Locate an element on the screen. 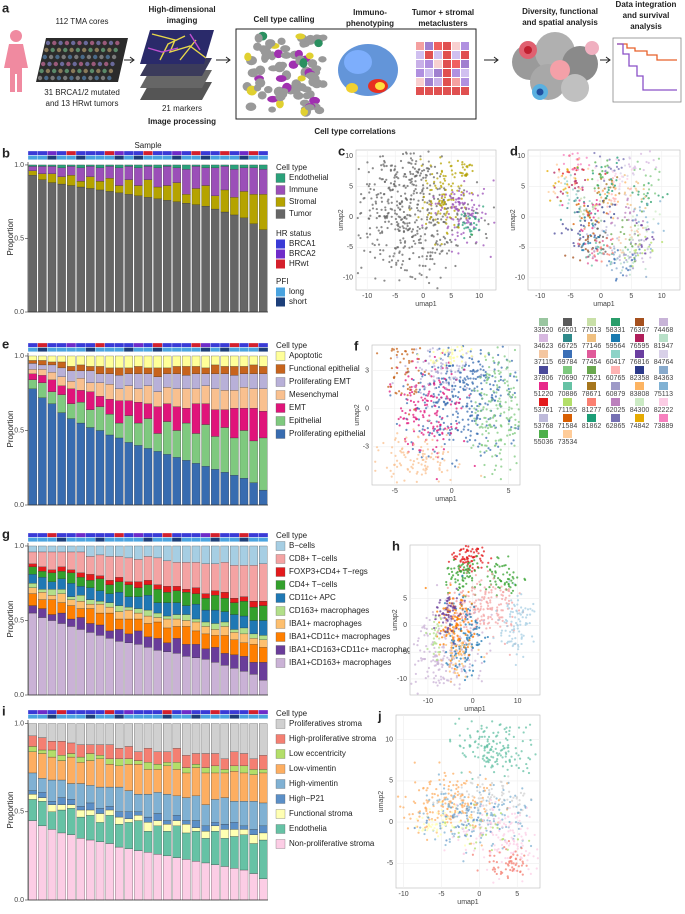 Image resolution: width=685 pixels, height=914 pixels. legend-label: B−cells is located at coordinates (302, 545).